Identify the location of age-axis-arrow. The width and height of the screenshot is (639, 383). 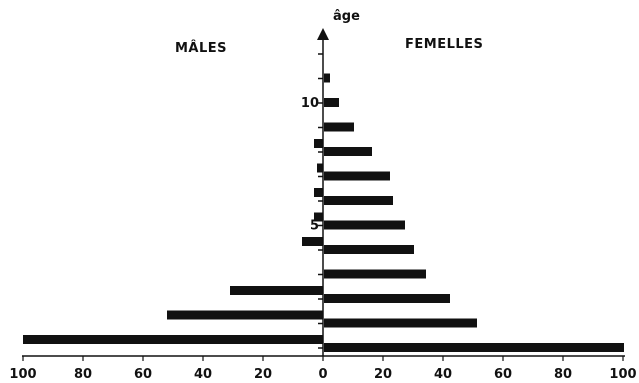
(323, 34).